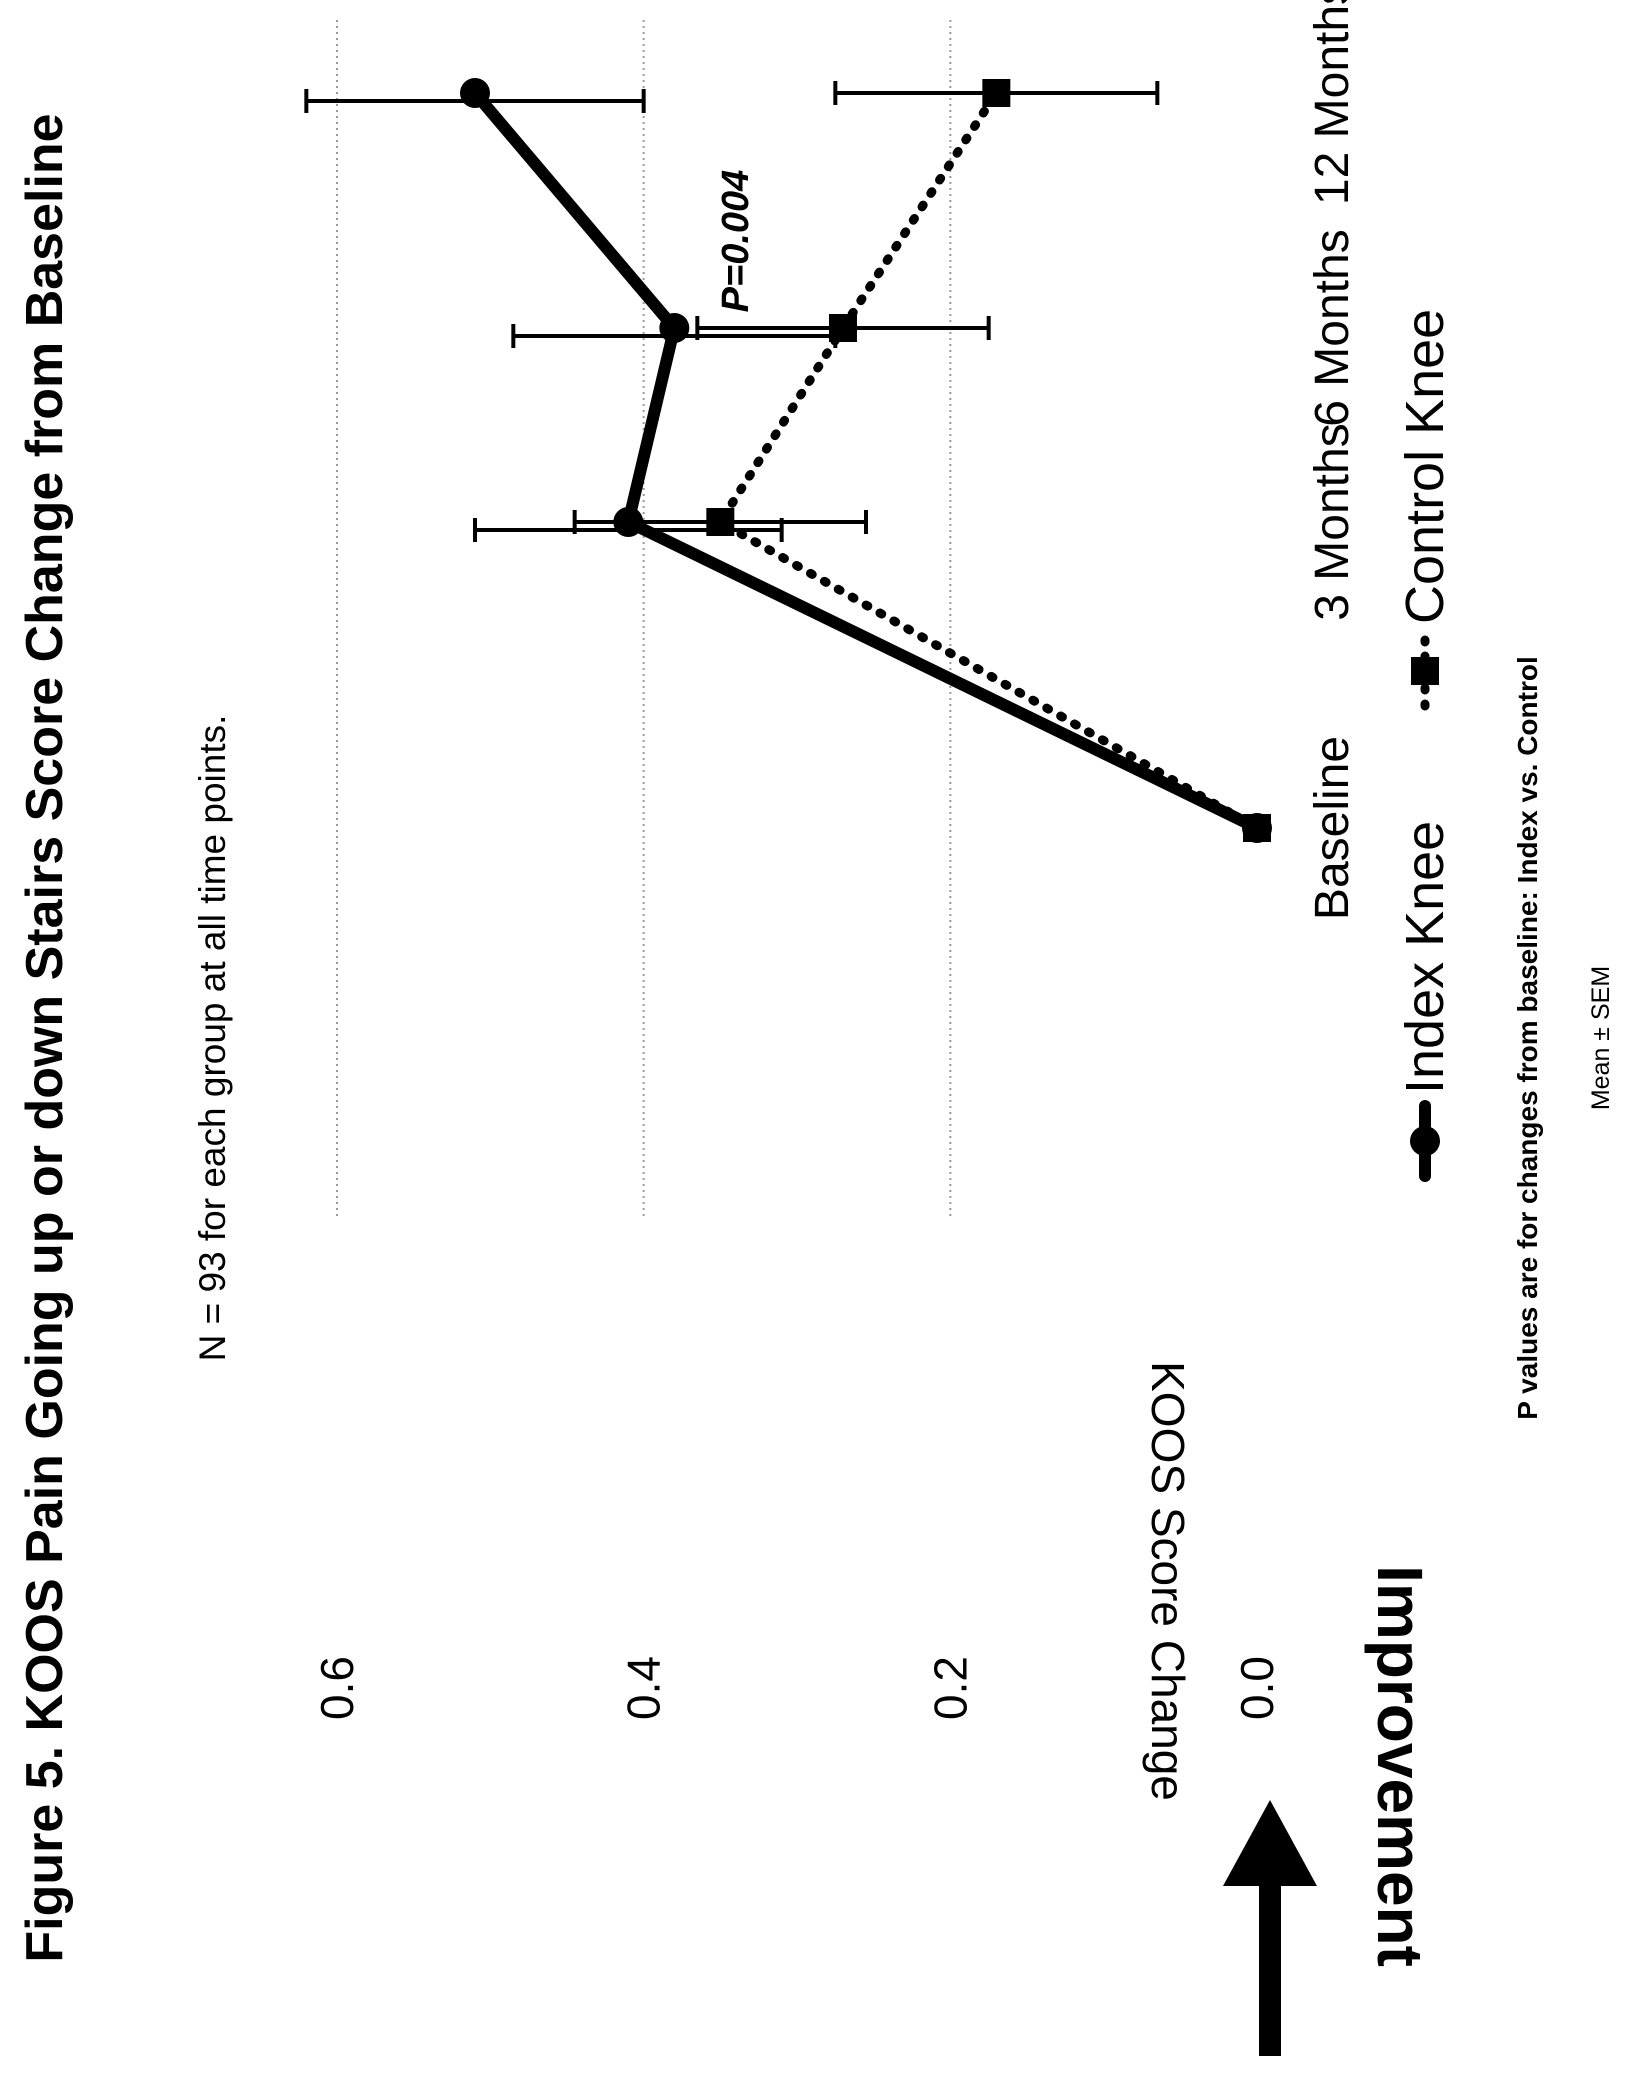 This screenshot has width=1636, height=2081. Describe the element at coordinates (1400, 1766) in the screenshot. I see `improvement-label: Improvement` at that location.